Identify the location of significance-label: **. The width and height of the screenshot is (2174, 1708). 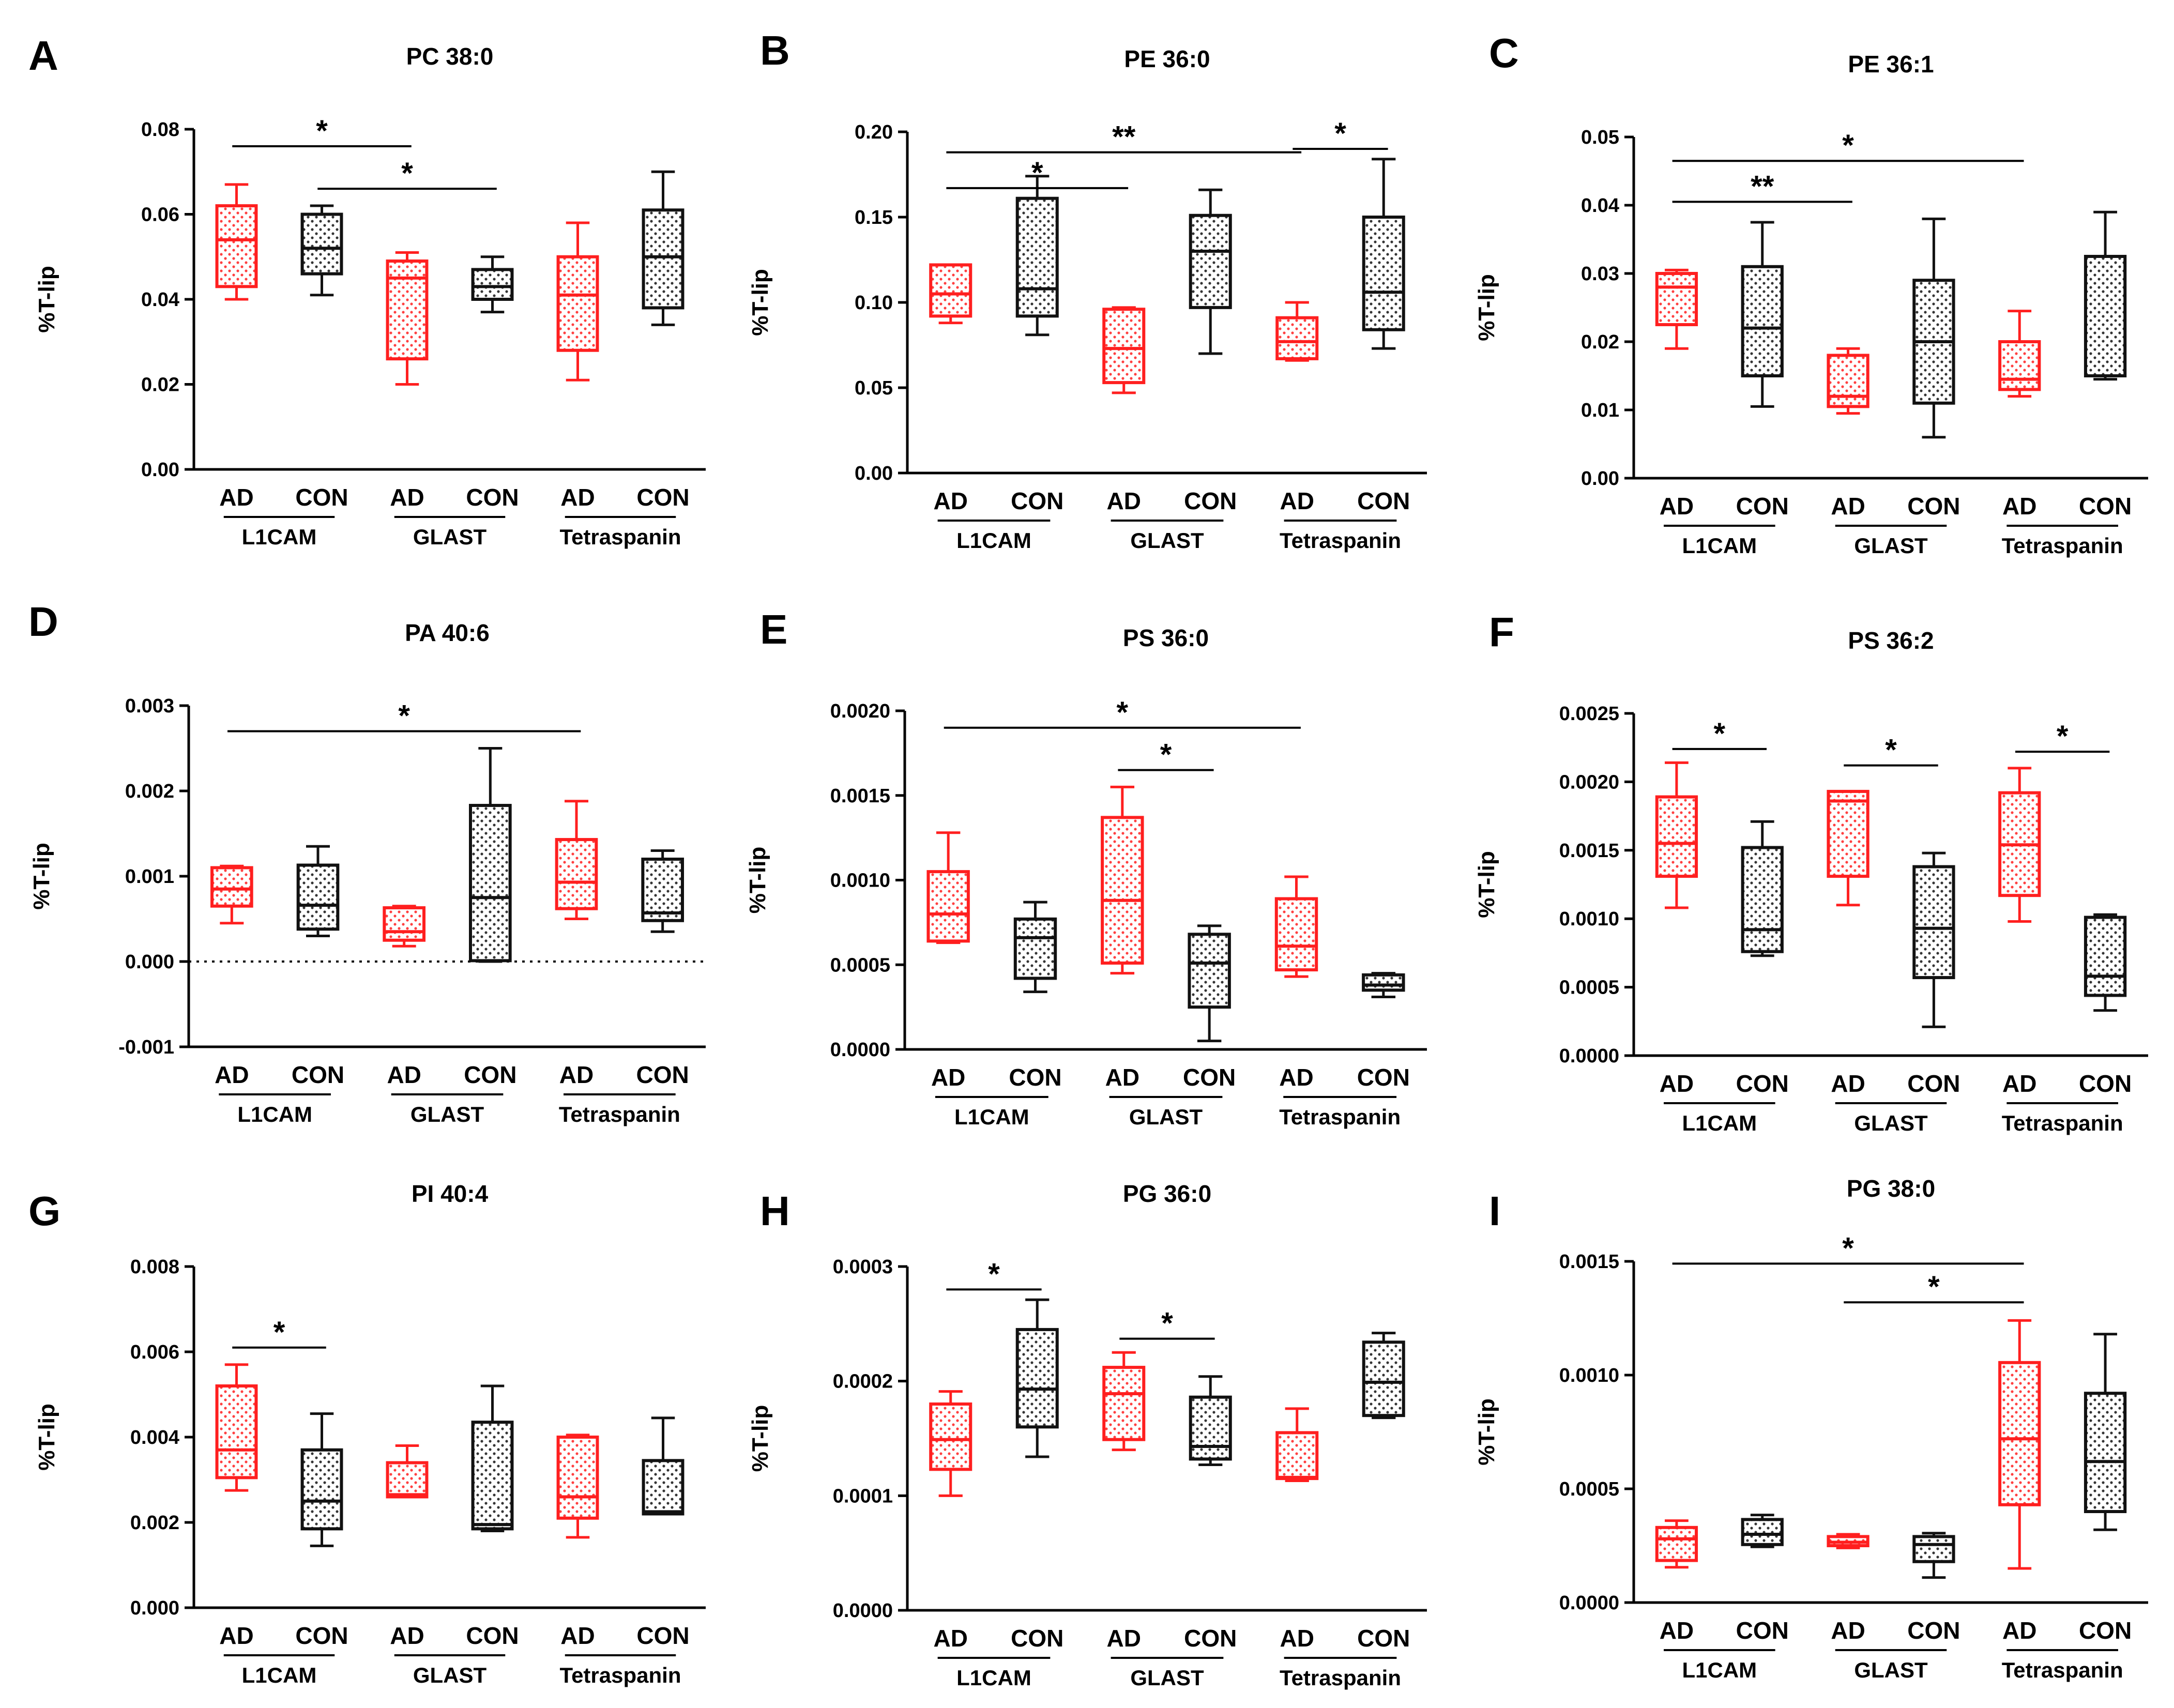
(1124, 137).